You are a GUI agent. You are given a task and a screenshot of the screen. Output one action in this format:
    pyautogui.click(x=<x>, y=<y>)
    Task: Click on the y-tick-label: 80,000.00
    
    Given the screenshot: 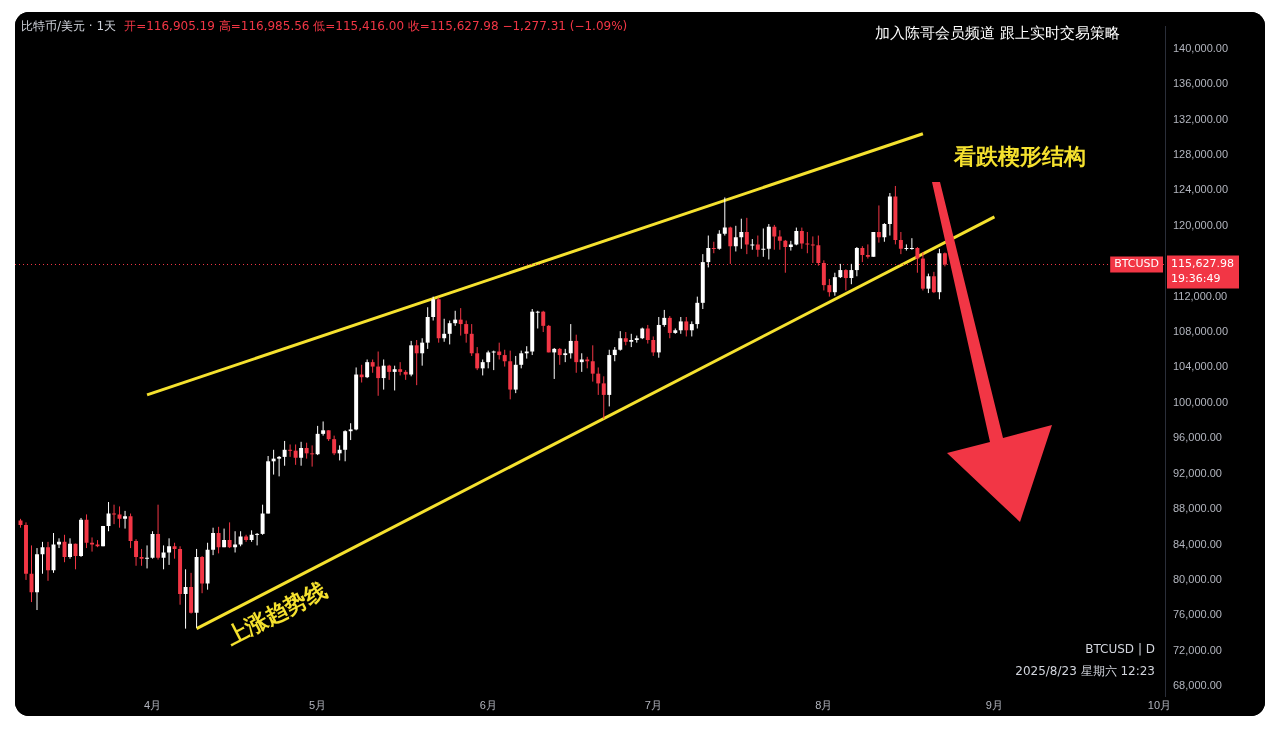 What is the action you would take?
    pyautogui.click(x=1197, y=578)
    